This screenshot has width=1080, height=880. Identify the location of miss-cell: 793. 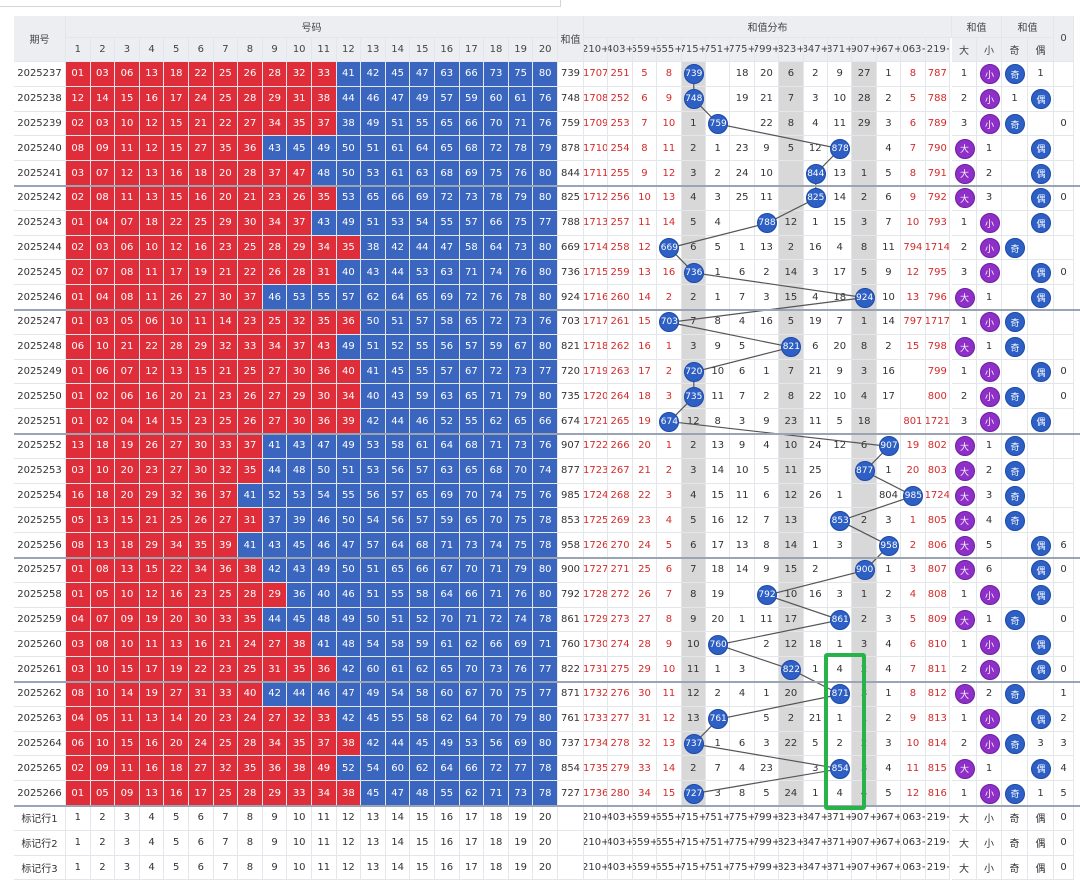
(937, 223).